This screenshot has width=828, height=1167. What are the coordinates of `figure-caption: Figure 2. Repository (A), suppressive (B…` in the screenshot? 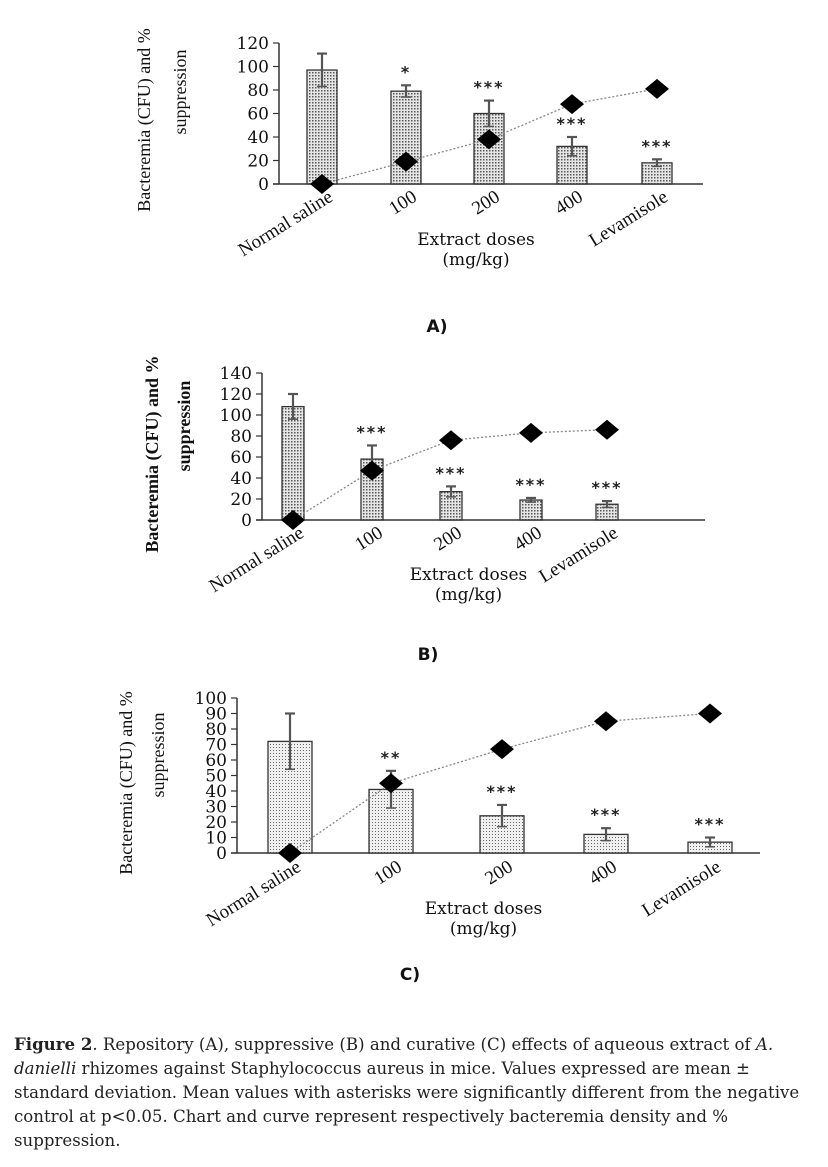 It's located at (419, 1092).